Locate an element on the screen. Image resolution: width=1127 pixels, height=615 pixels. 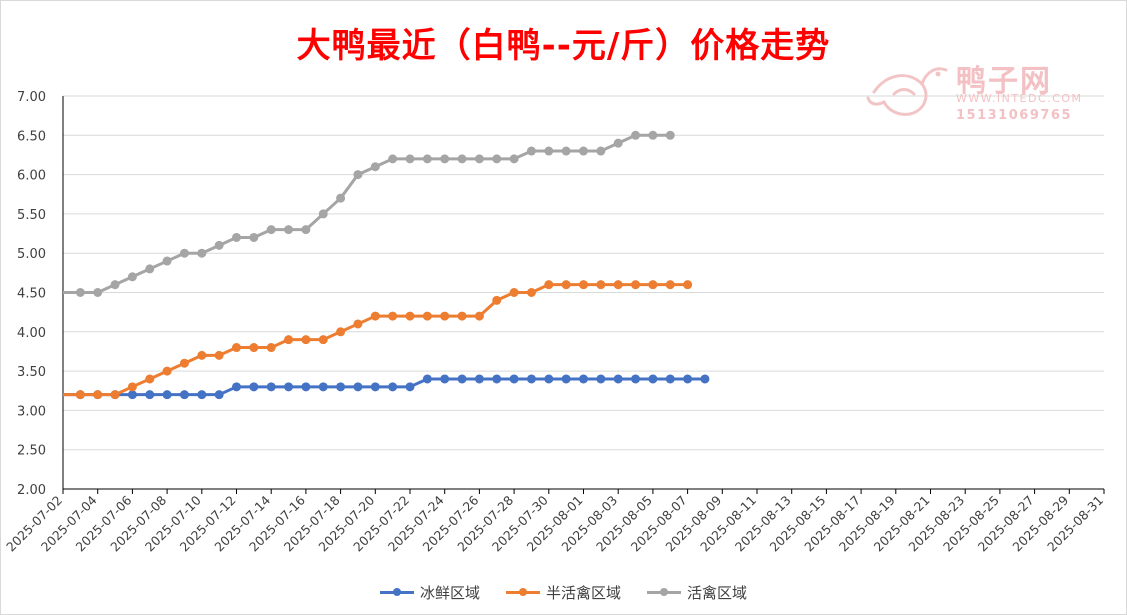
y-tick-label: 4.00 is located at coordinates (31, 333).